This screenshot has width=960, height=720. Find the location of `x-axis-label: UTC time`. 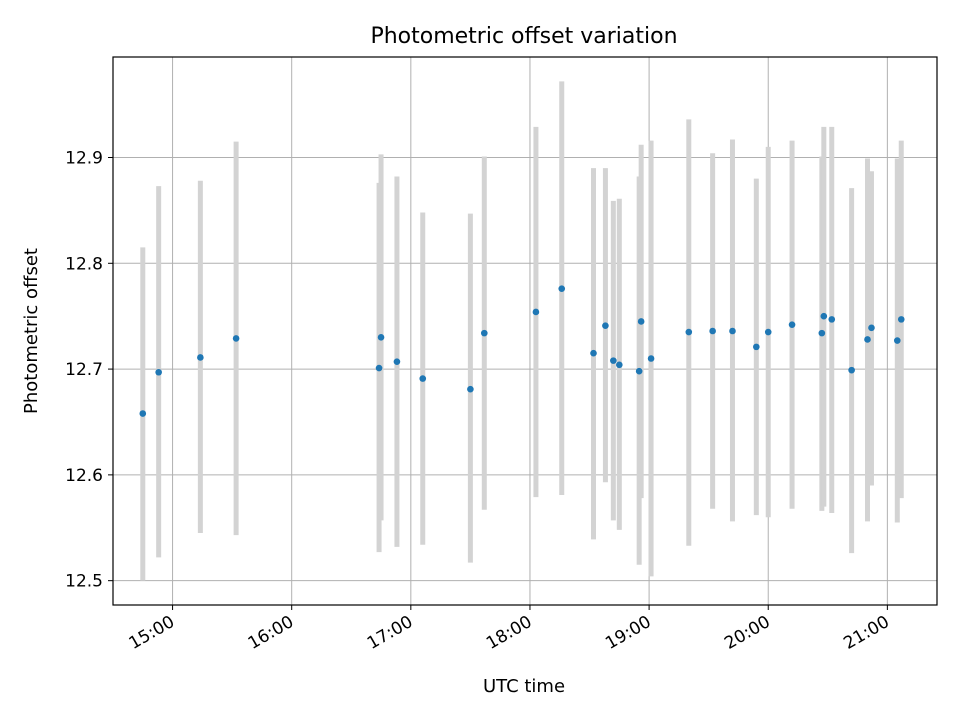

x-axis-label: UTC time is located at coordinates (524, 686).